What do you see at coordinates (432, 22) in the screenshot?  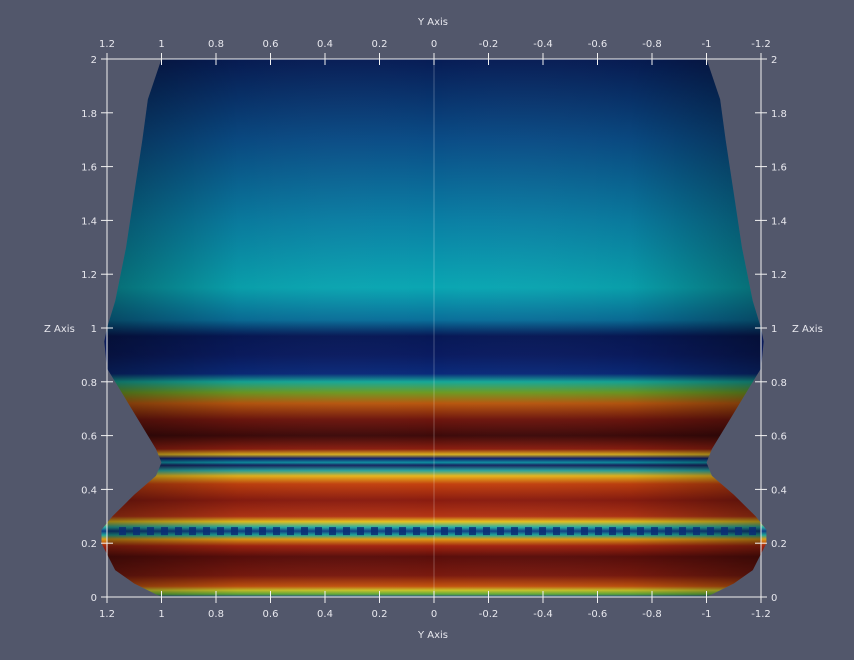 I see `top-axis-title: Y Axis` at bounding box center [432, 22].